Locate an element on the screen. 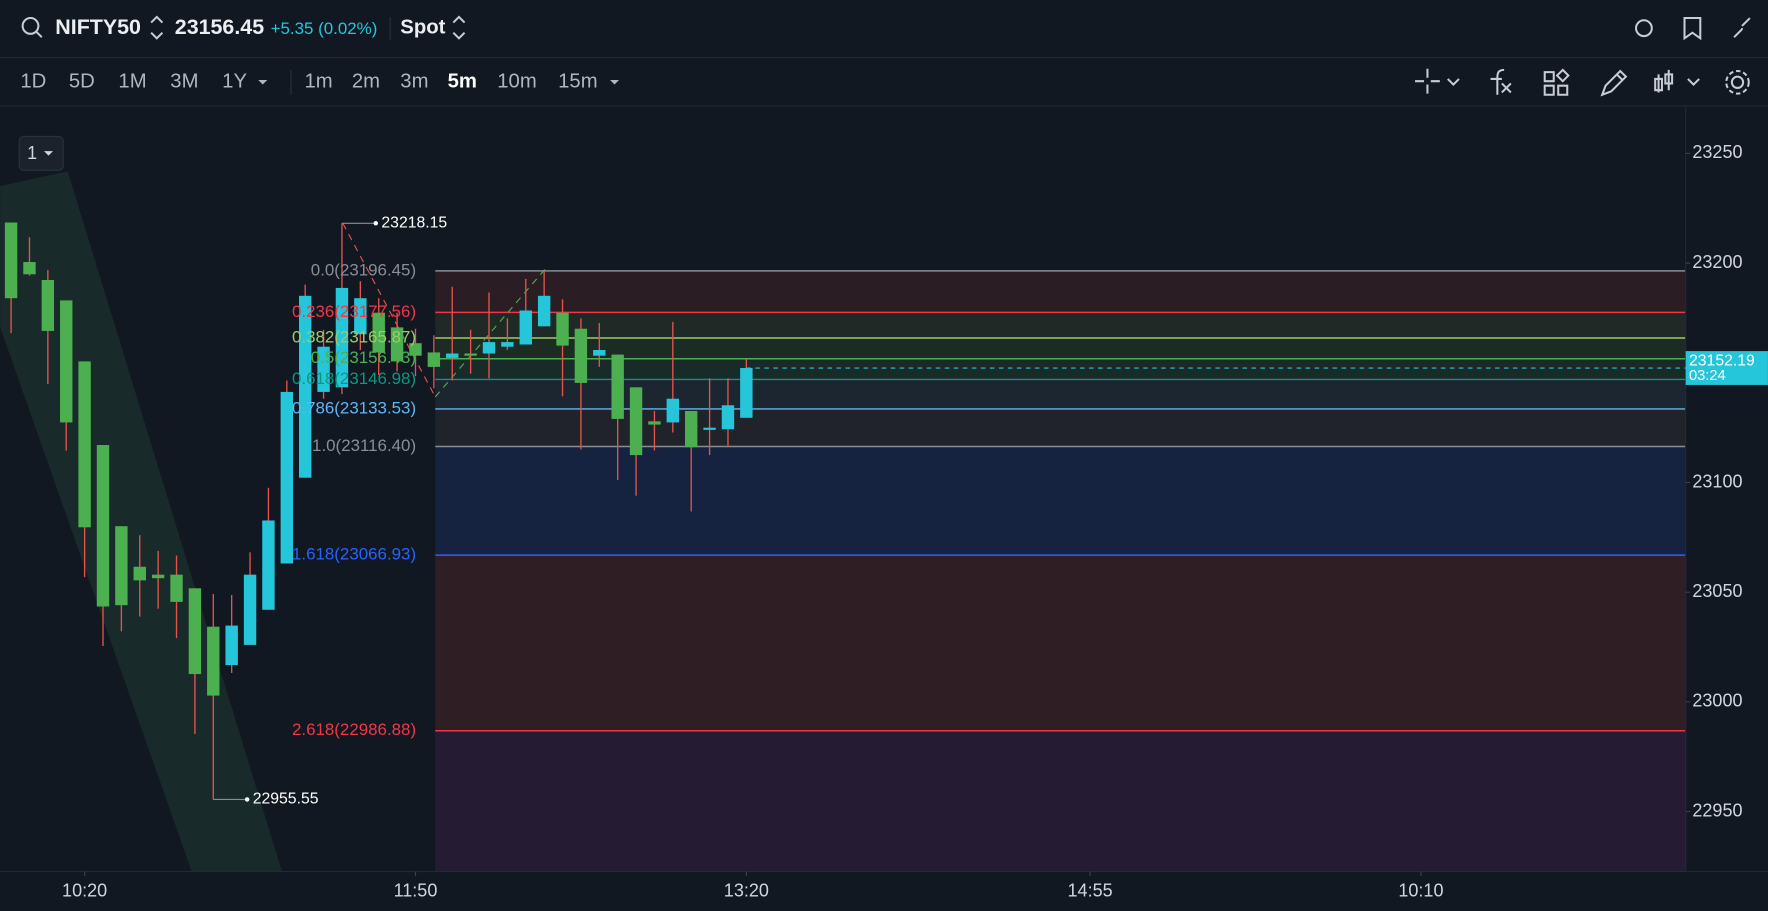 The height and width of the screenshot is (911, 1768). interval-button: 15m is located at coordinates (577, 82).